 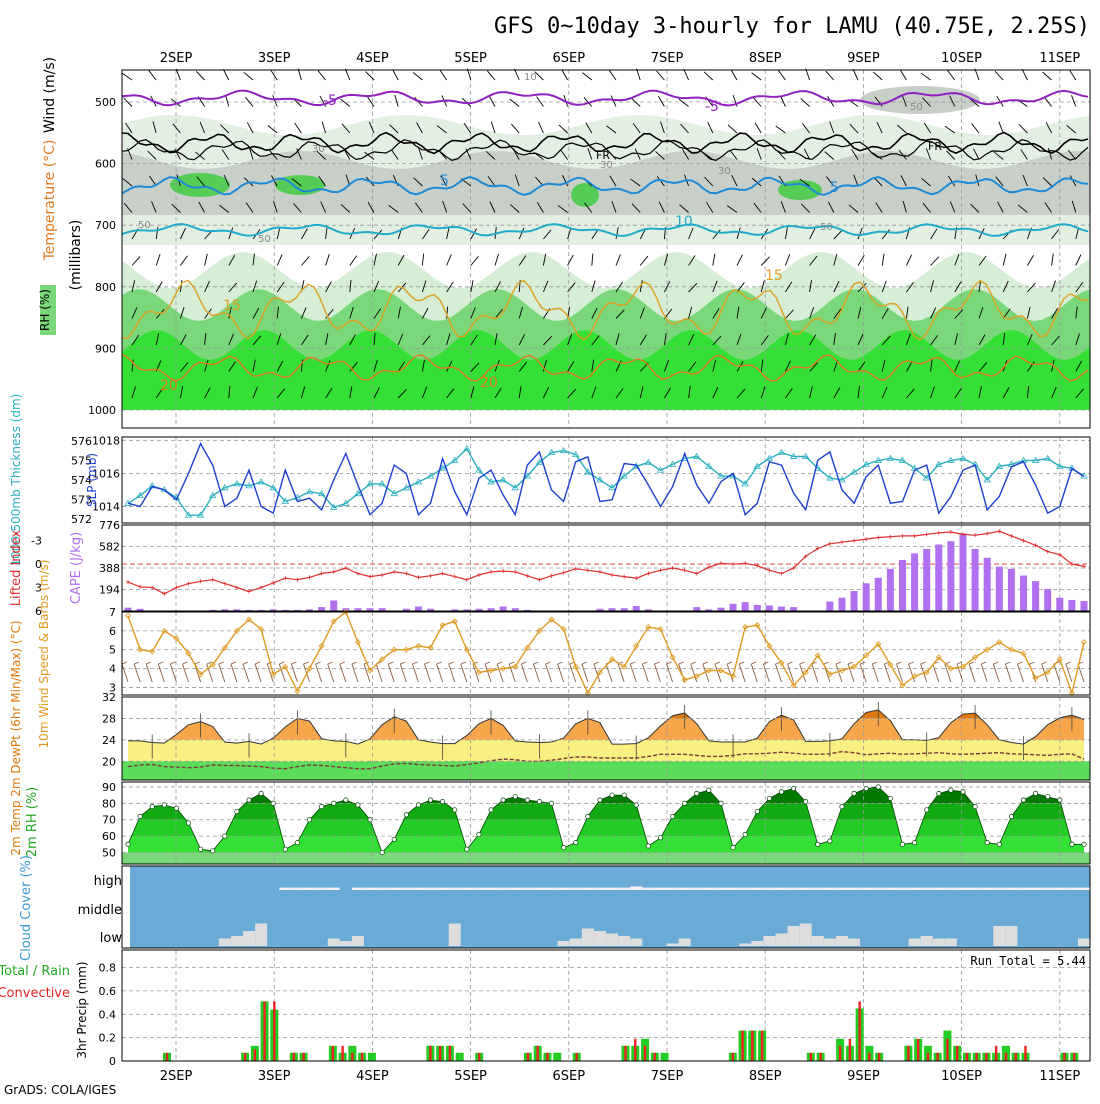 What do you see at coordinates (109, 590) in the screenshot?
I see `y-tick-label: 194` at bounding box center [109, 590].